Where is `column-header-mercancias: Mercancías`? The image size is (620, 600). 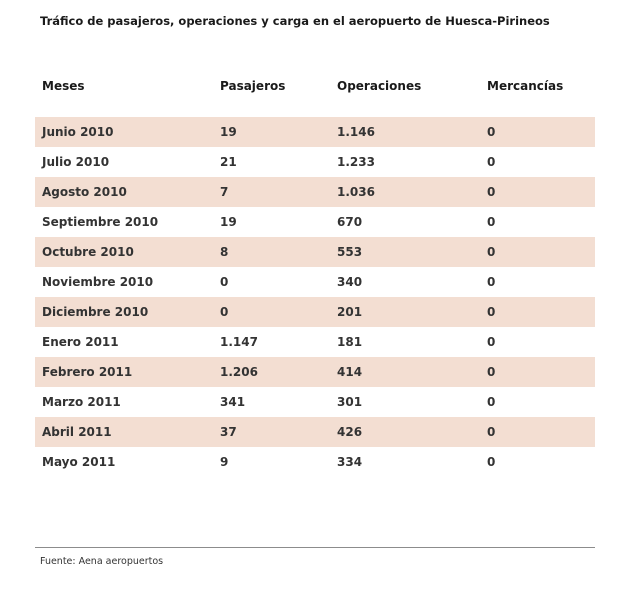 column-header-mercancias: Mercancías is located at coordinates (525, 85).